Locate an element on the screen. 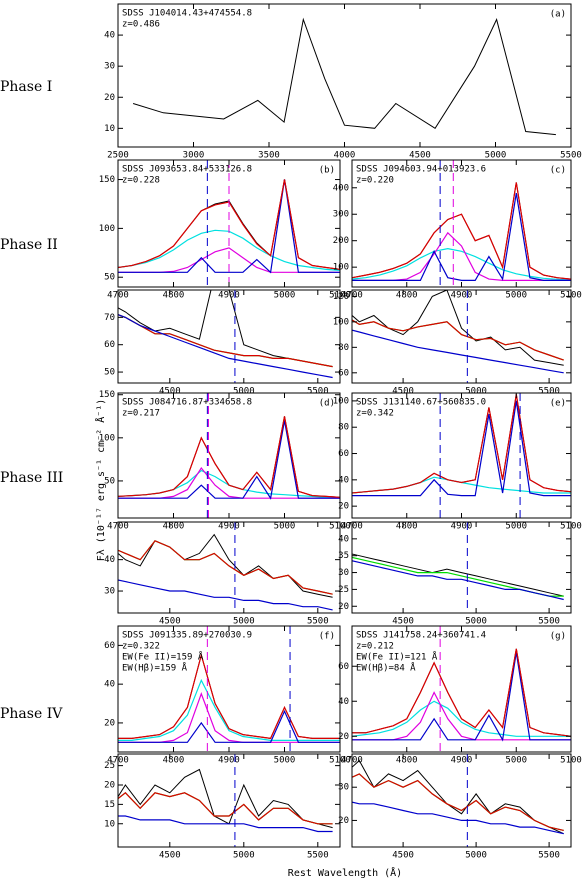  x-tick-label: 3000 is located at coordinates (194, 156).